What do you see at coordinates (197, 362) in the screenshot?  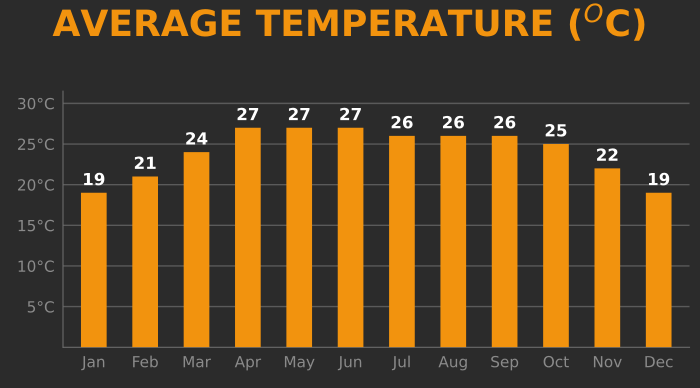 I see `x-tick-label: Mar` at bounding box center [197, 362].